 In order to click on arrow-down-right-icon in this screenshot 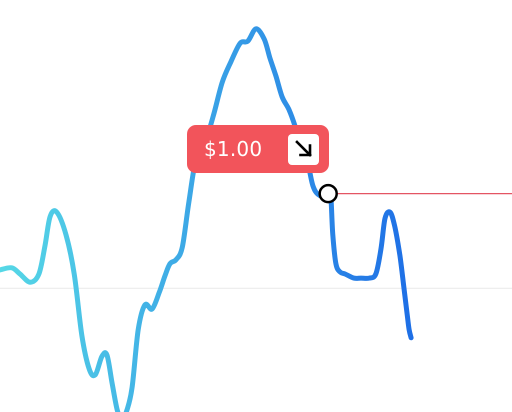, I will do `click(303, 149)`.